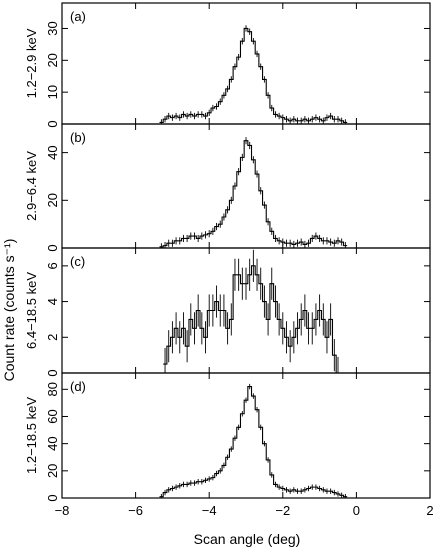 This screenshot has height=551, width=436. Describe the element at coordinates (78, 16) in the screenshot. I see `panel-letter: (a)` at that location.